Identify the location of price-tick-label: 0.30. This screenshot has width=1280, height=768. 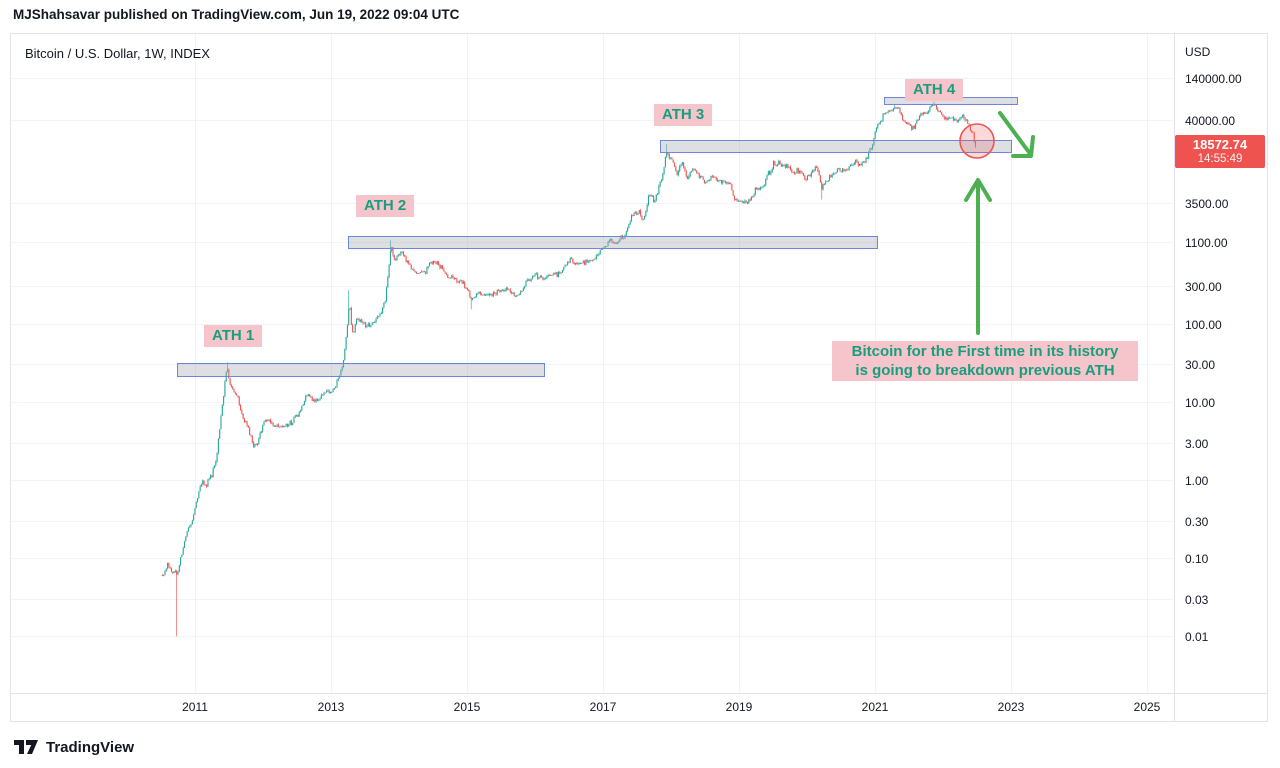
(1197, 522).